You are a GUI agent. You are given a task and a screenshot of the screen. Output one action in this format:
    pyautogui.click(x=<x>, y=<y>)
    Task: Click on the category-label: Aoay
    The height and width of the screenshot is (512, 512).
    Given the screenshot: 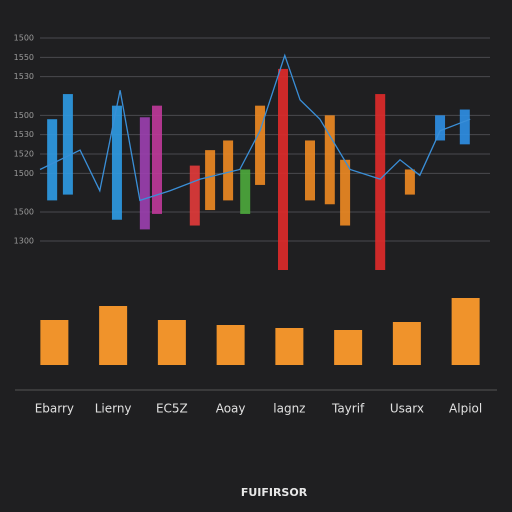 What is the action you would take?
    pyautogui.click(x=231, y=409)
    